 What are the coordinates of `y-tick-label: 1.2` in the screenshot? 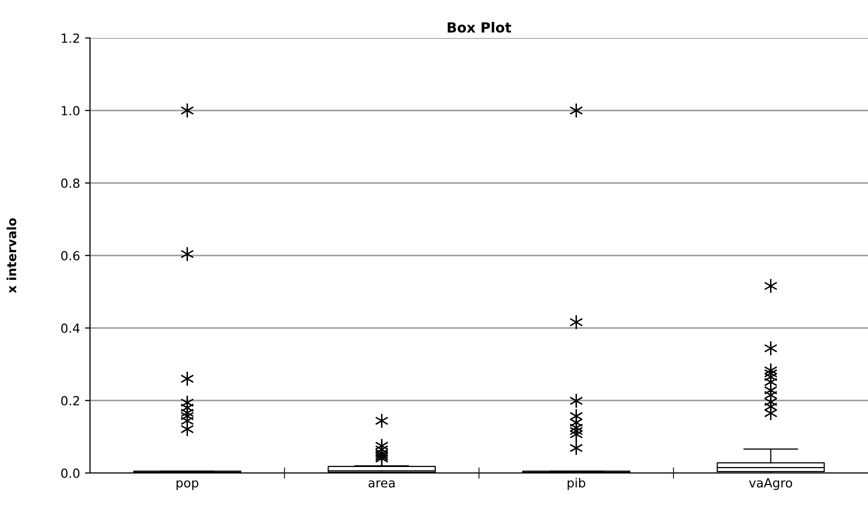 It's located at (71, 38).